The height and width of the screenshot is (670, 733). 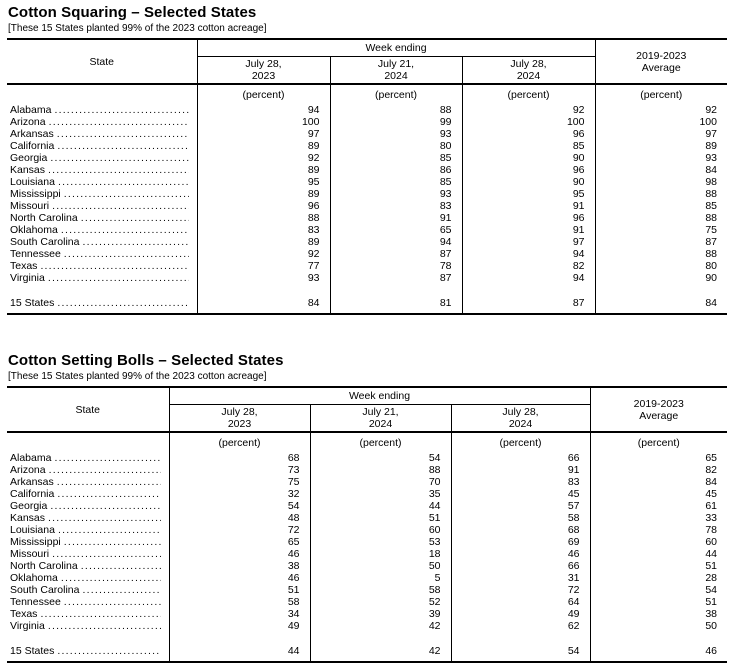 I want to click on total-label: 15 States, so click(x=32, y=303).